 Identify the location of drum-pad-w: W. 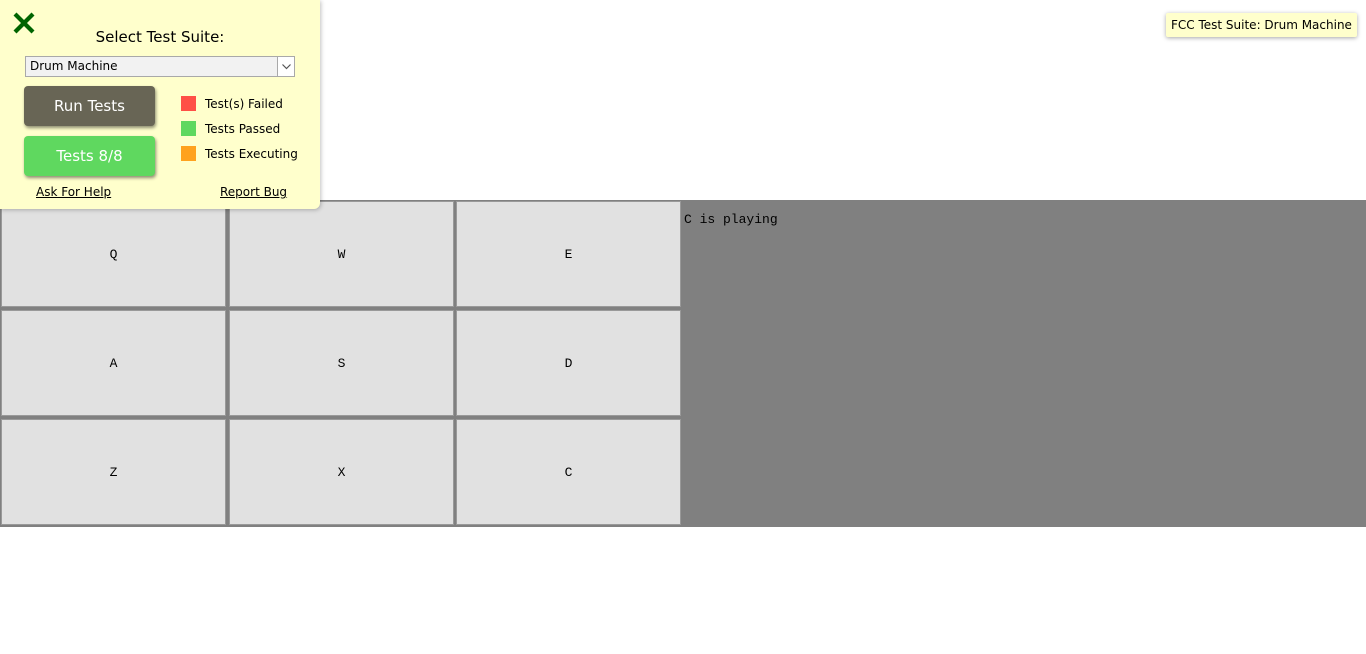
(341, 254).